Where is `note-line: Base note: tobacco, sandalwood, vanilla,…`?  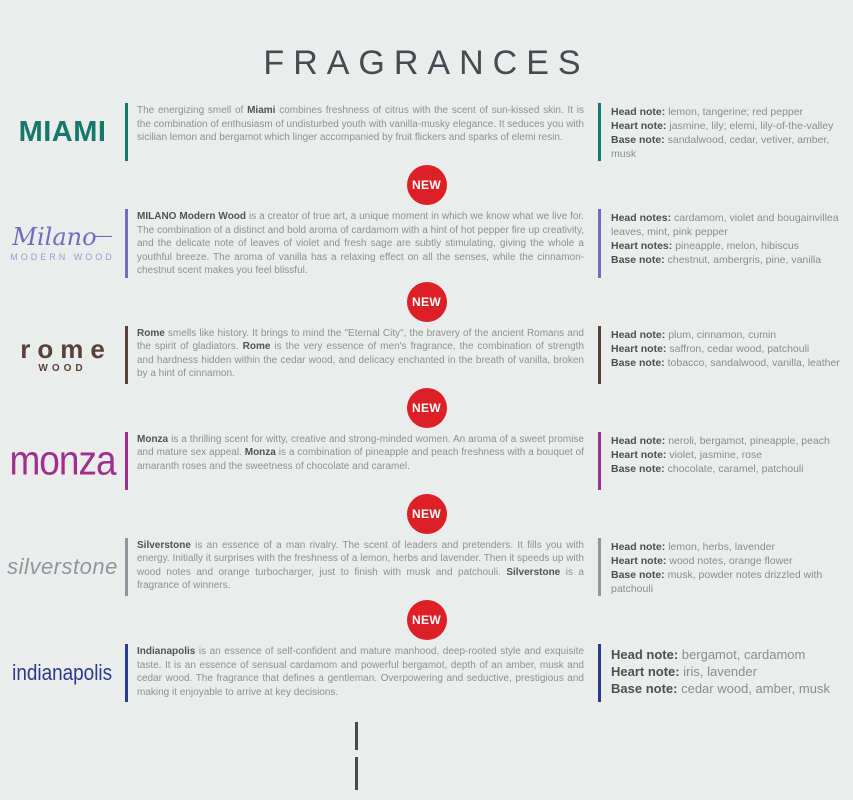
note-line: Base note: tobacco, sandalwood, vanilla,… is located at coordinates (730, 364).